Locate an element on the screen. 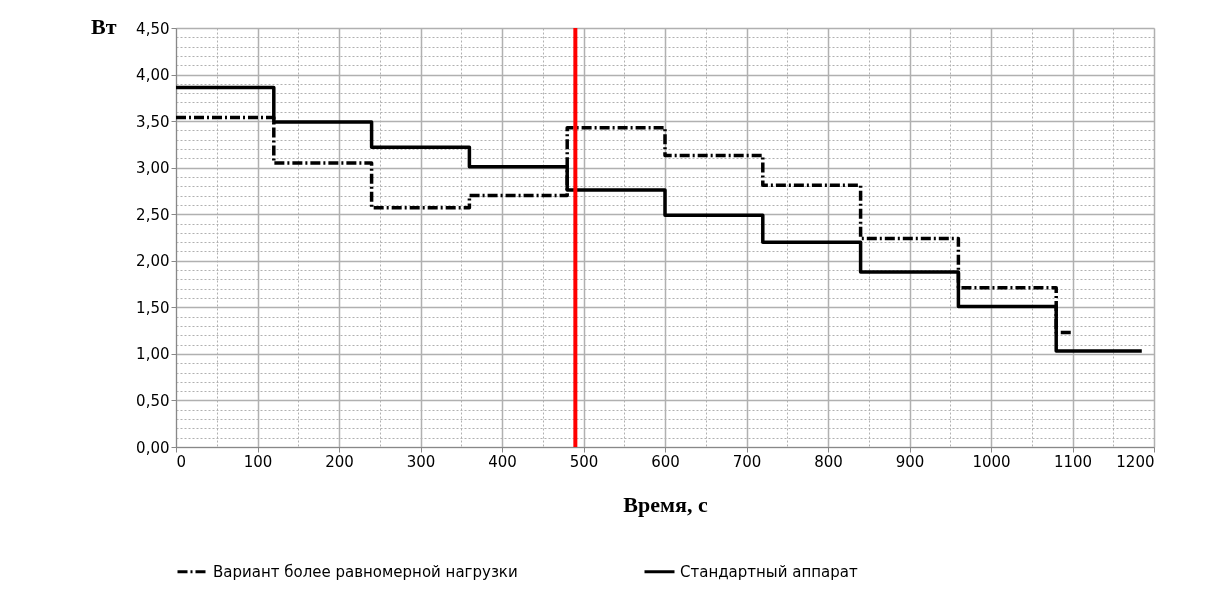 Image resolution: width=1205 pixels, height=595 pixels. legend-label: Стандартный аппарат is located at coordinates (769, 571).